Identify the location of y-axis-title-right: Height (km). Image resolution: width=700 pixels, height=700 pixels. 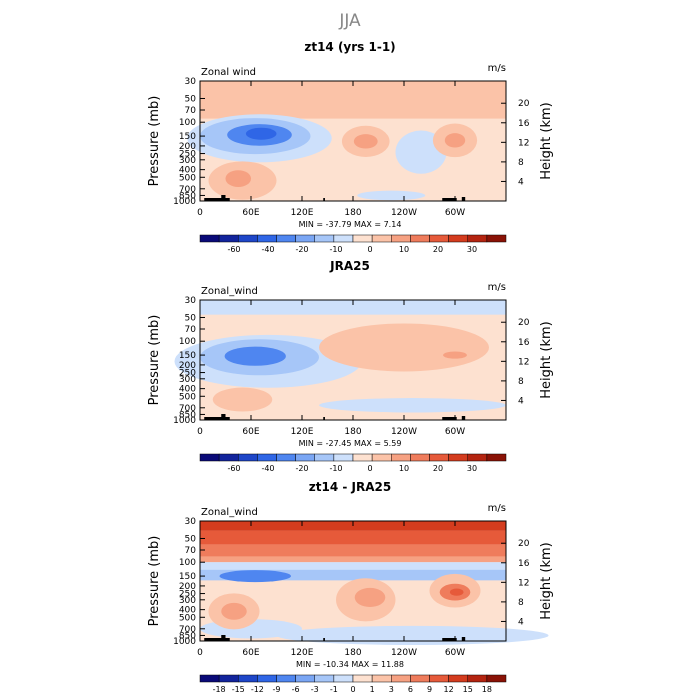
(546, 140).